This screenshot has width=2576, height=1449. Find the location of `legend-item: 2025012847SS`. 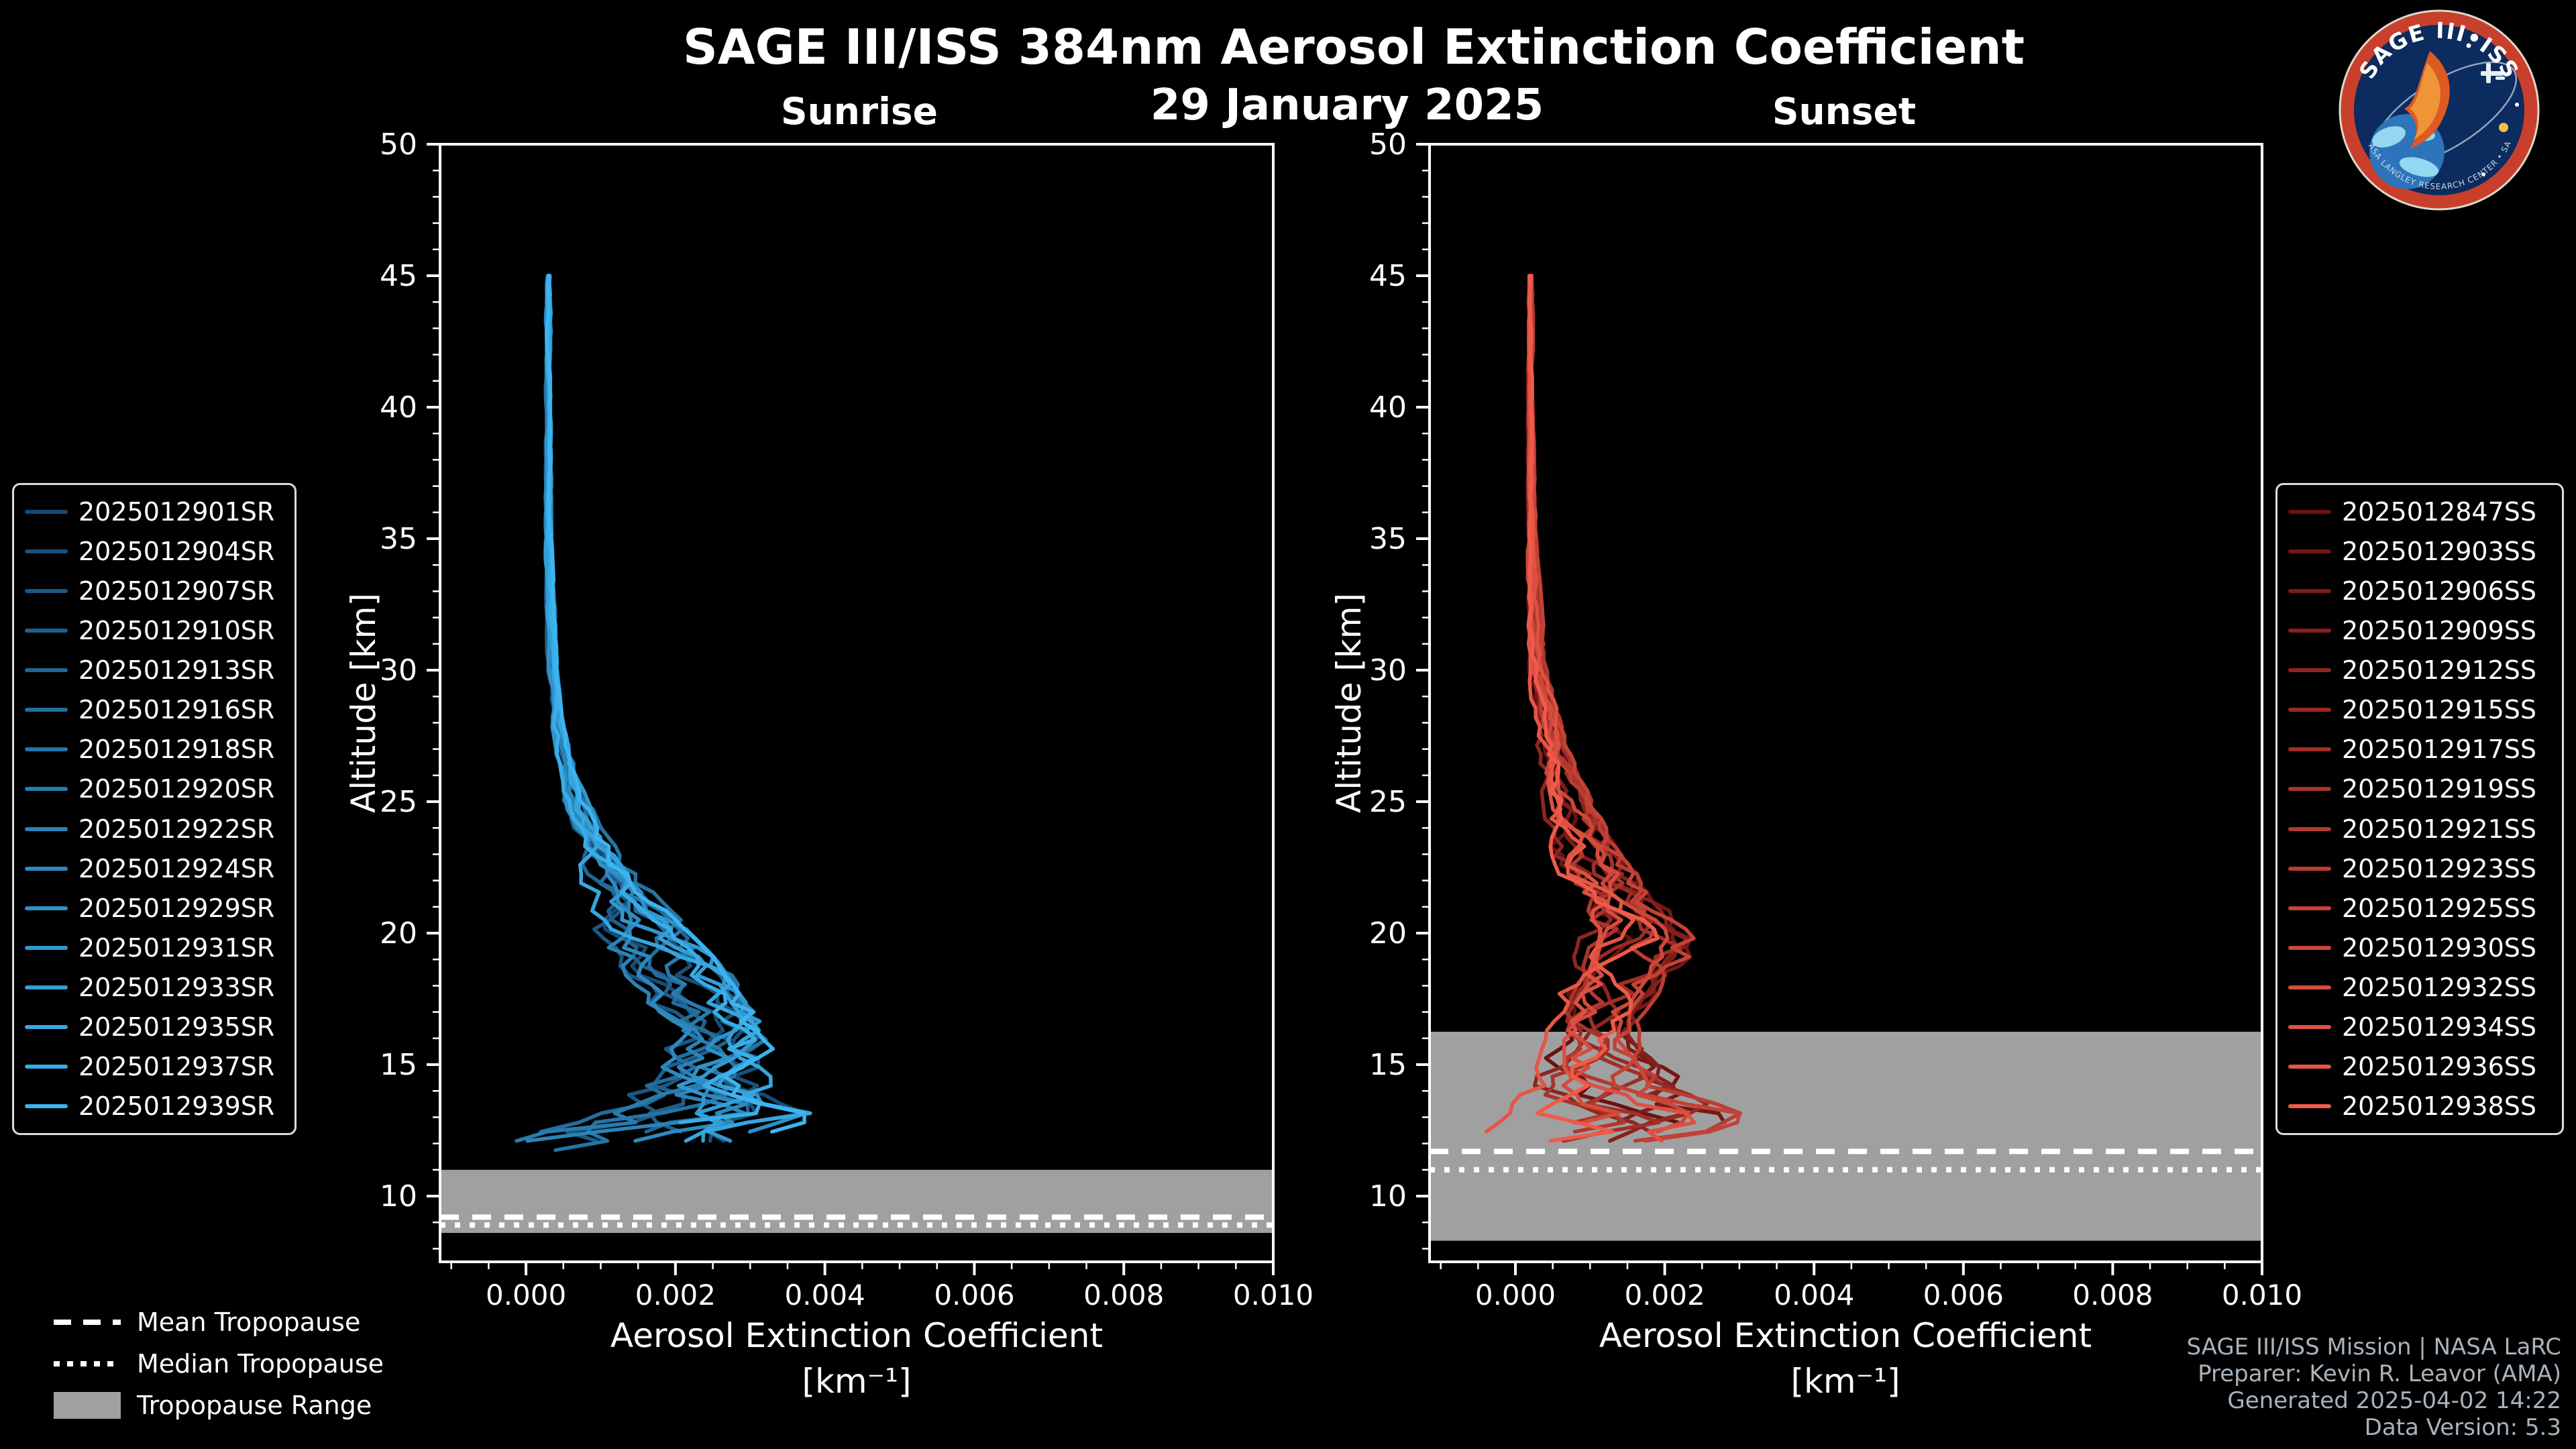

legend-item: 2025012847SS is located at coordinates (2419, 512).